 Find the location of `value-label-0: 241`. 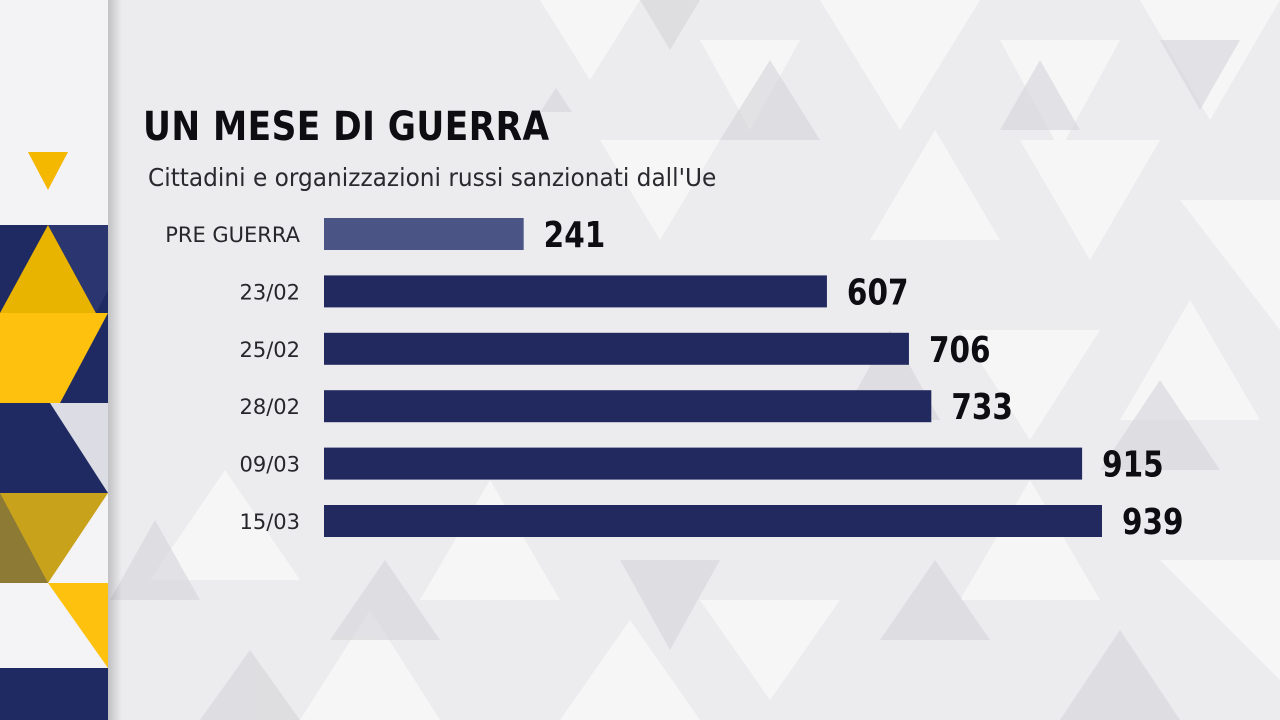

value-label-0: 241 is located at coordinates (575, 234).